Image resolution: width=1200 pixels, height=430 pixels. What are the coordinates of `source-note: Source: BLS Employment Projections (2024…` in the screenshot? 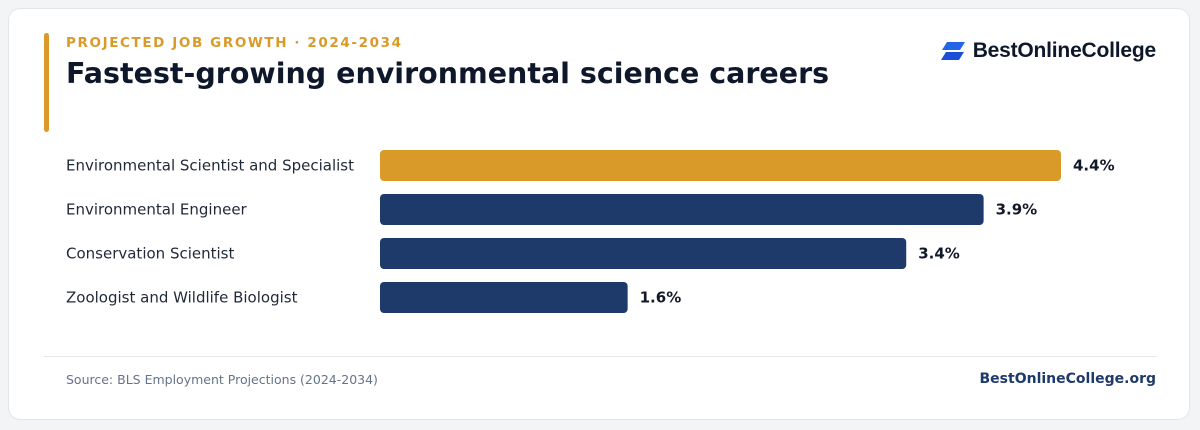 It's located at (222, 379).